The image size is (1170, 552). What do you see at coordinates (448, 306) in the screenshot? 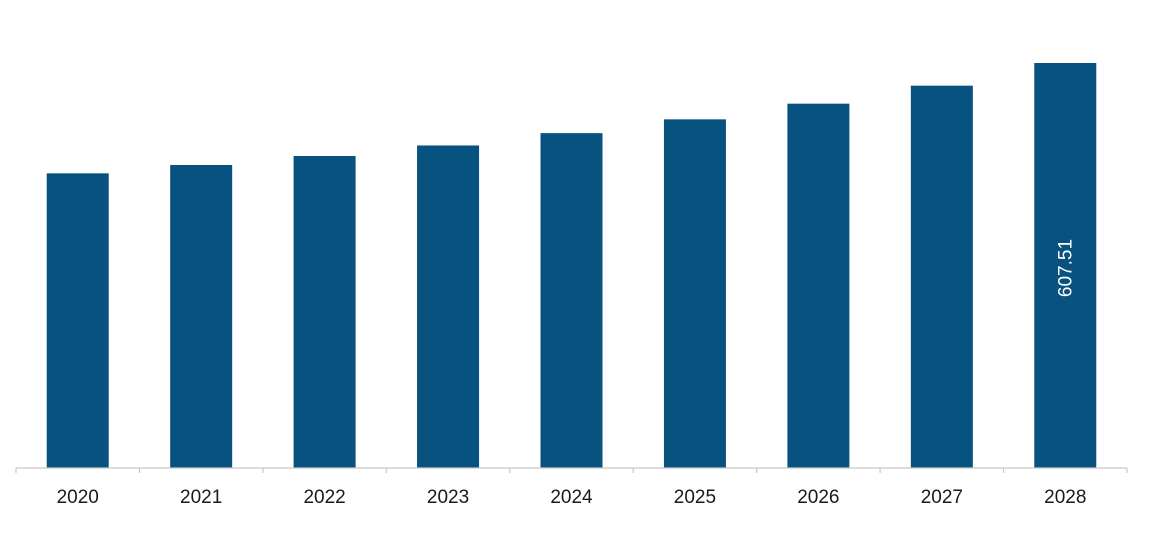
I see `bar-2023` at bounding box center [448, 306].